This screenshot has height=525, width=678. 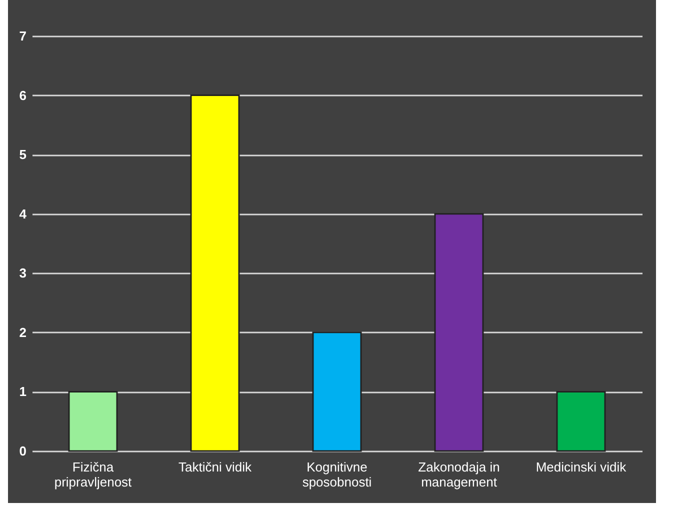 I want to click on y-tick-label: 3, so click(x=22, y=273).